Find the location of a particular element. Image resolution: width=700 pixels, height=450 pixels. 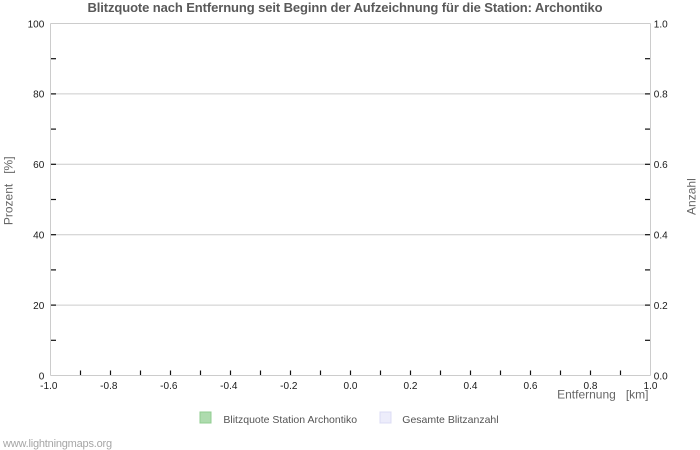

svg-text: Gesamte Blitzanzahl is located at coordinates (450, 420).